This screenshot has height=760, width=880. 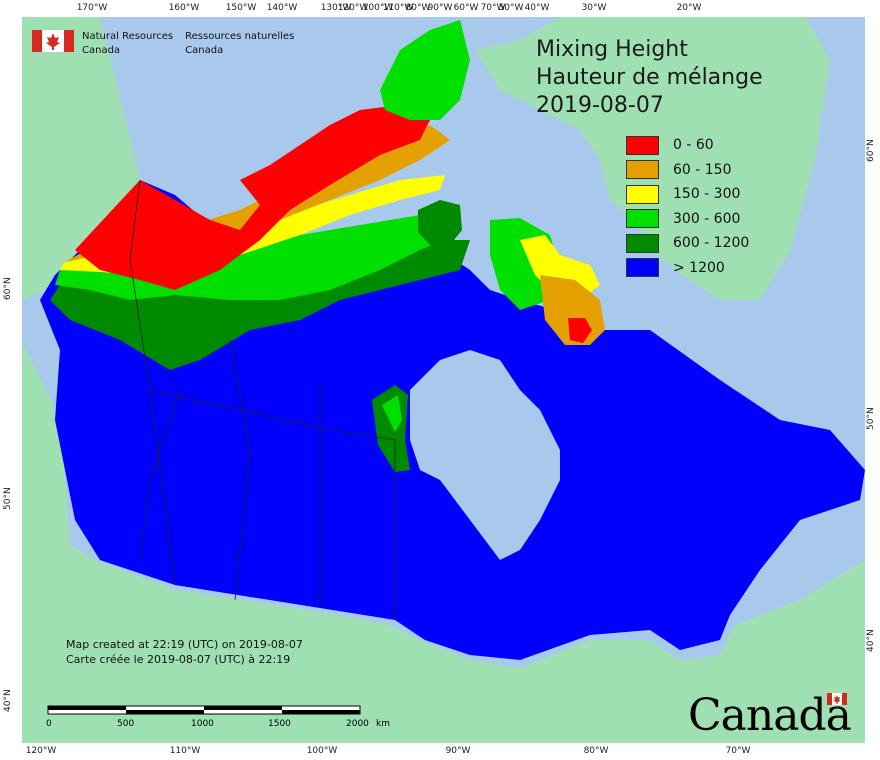 What do you see at coordinates (738, 751) in the screenshot?
I see `graticule-label-bottom: 70°W` at bounding box center [738, 751].